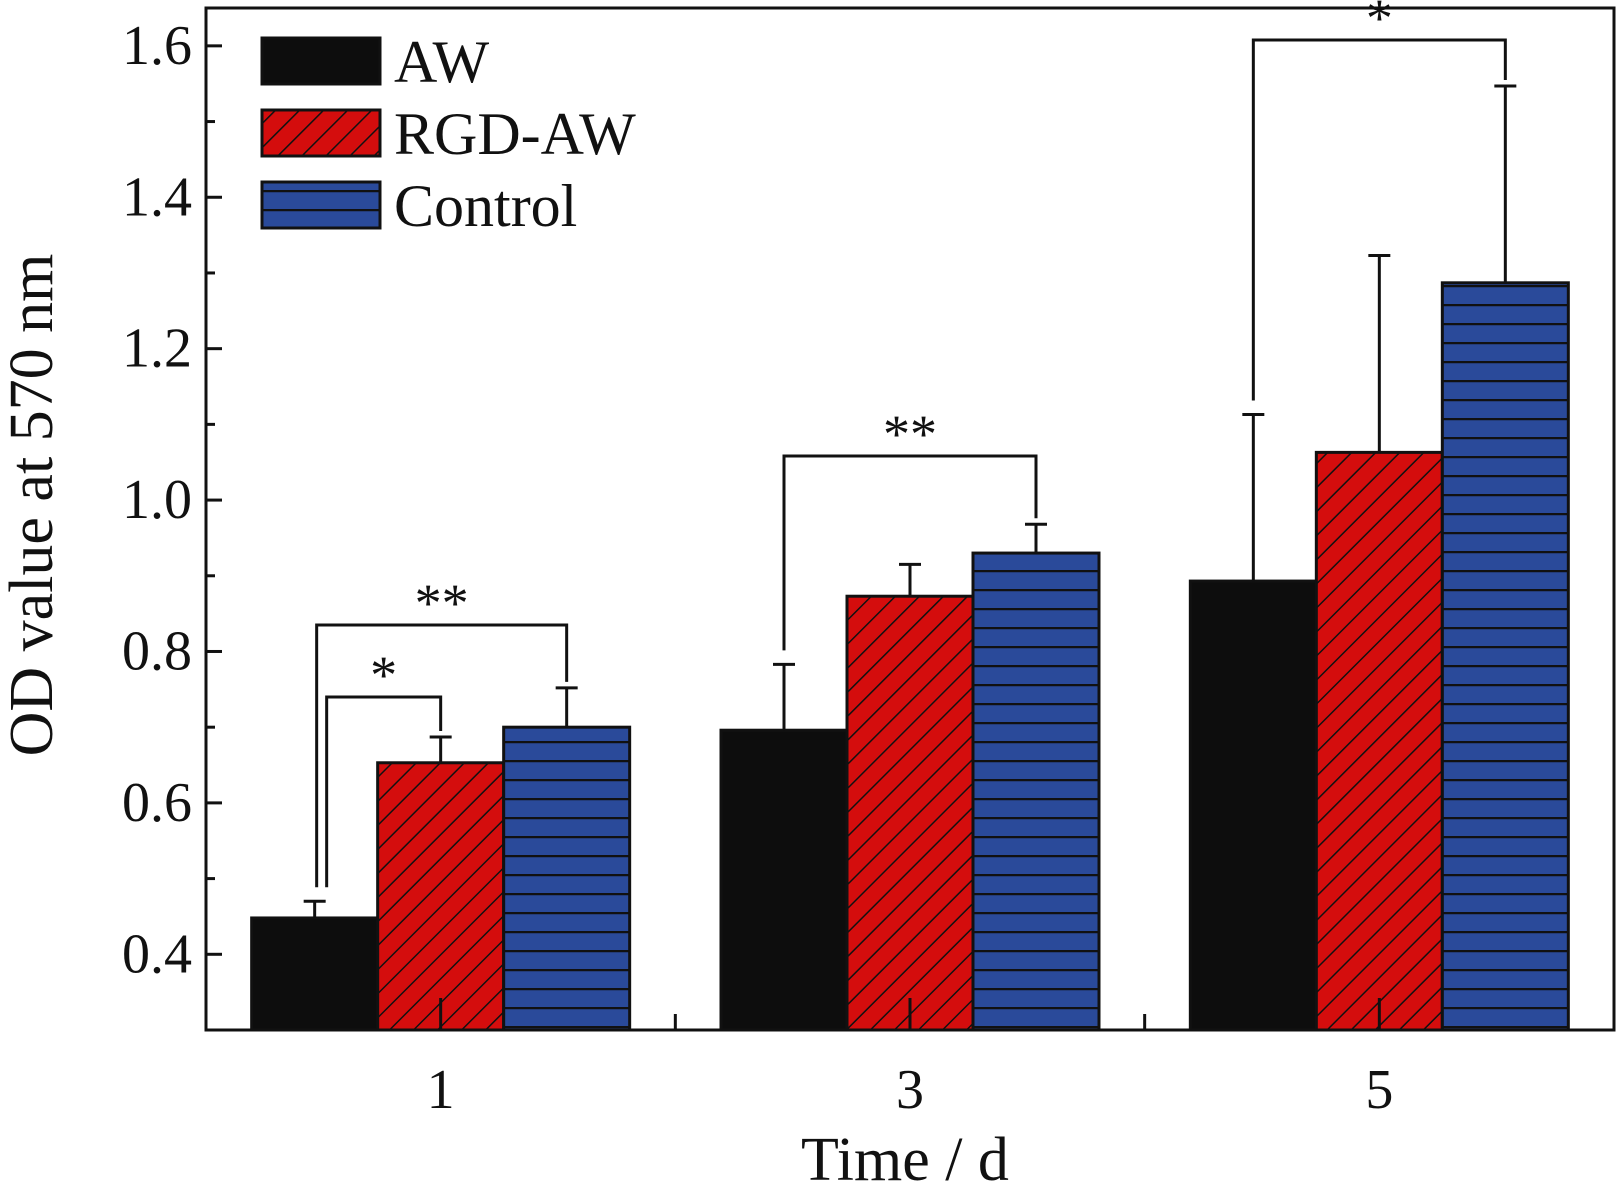 This screenshot has width=1621, height=1203. Describe the element at coordinates (321, 61) in the screenshot. I see `legend-swatch-aw` at that location.